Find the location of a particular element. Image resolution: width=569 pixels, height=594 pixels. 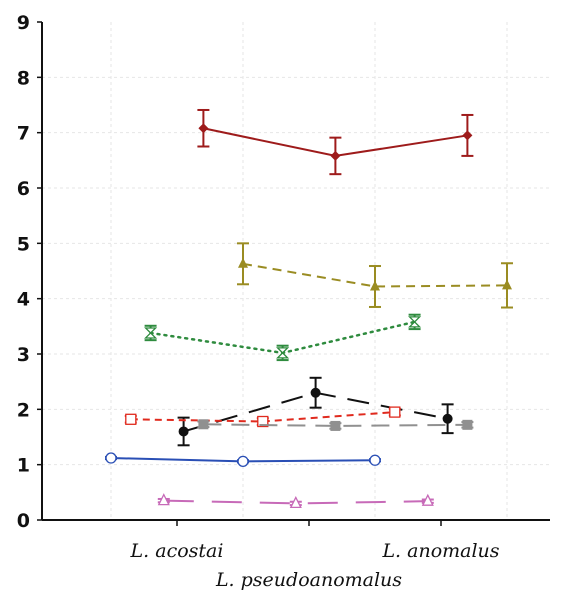

y-tick-label: 6 is located at coordinates (23, 189).